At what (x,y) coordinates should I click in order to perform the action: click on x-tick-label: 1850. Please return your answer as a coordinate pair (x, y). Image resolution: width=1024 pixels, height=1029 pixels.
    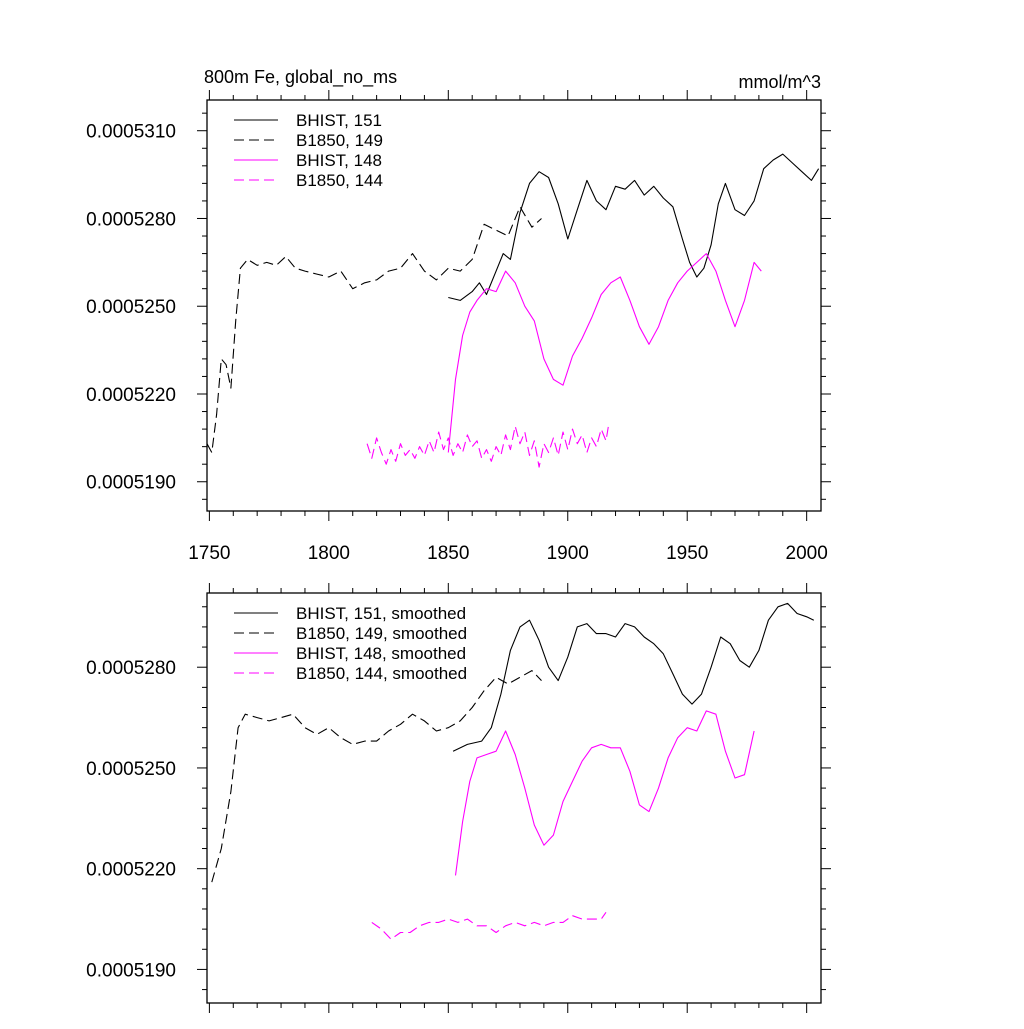
    Looking at the image, I should click on (448, 553).